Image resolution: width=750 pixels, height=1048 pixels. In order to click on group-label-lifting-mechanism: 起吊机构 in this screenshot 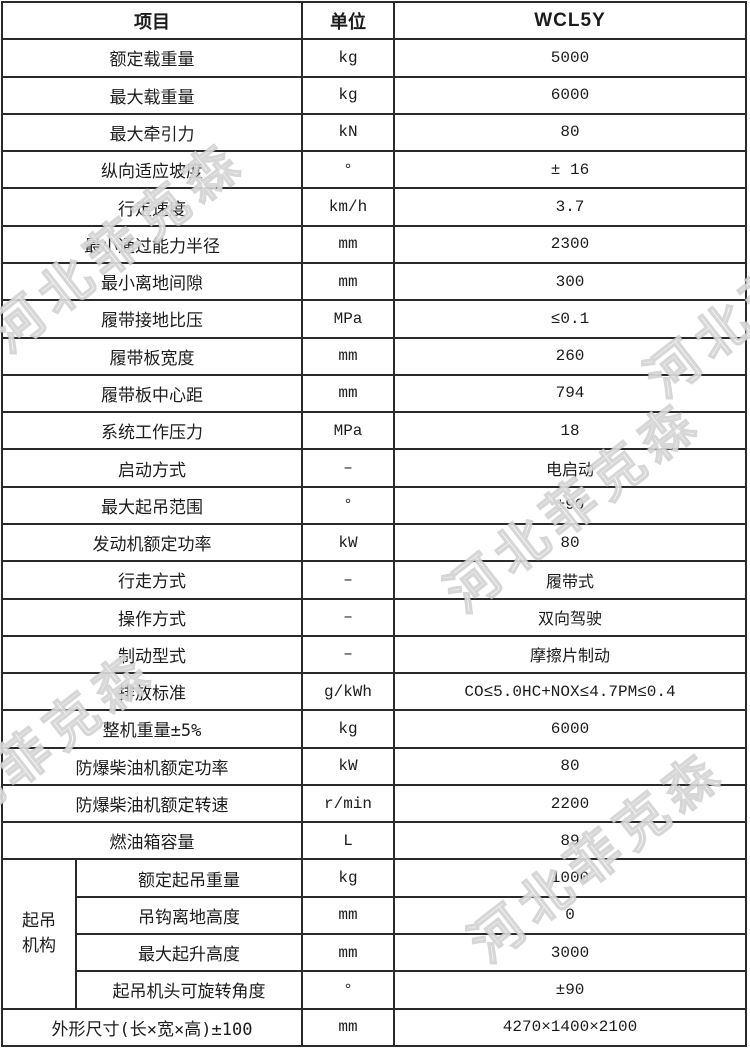, I will do `click(39, 934)`.